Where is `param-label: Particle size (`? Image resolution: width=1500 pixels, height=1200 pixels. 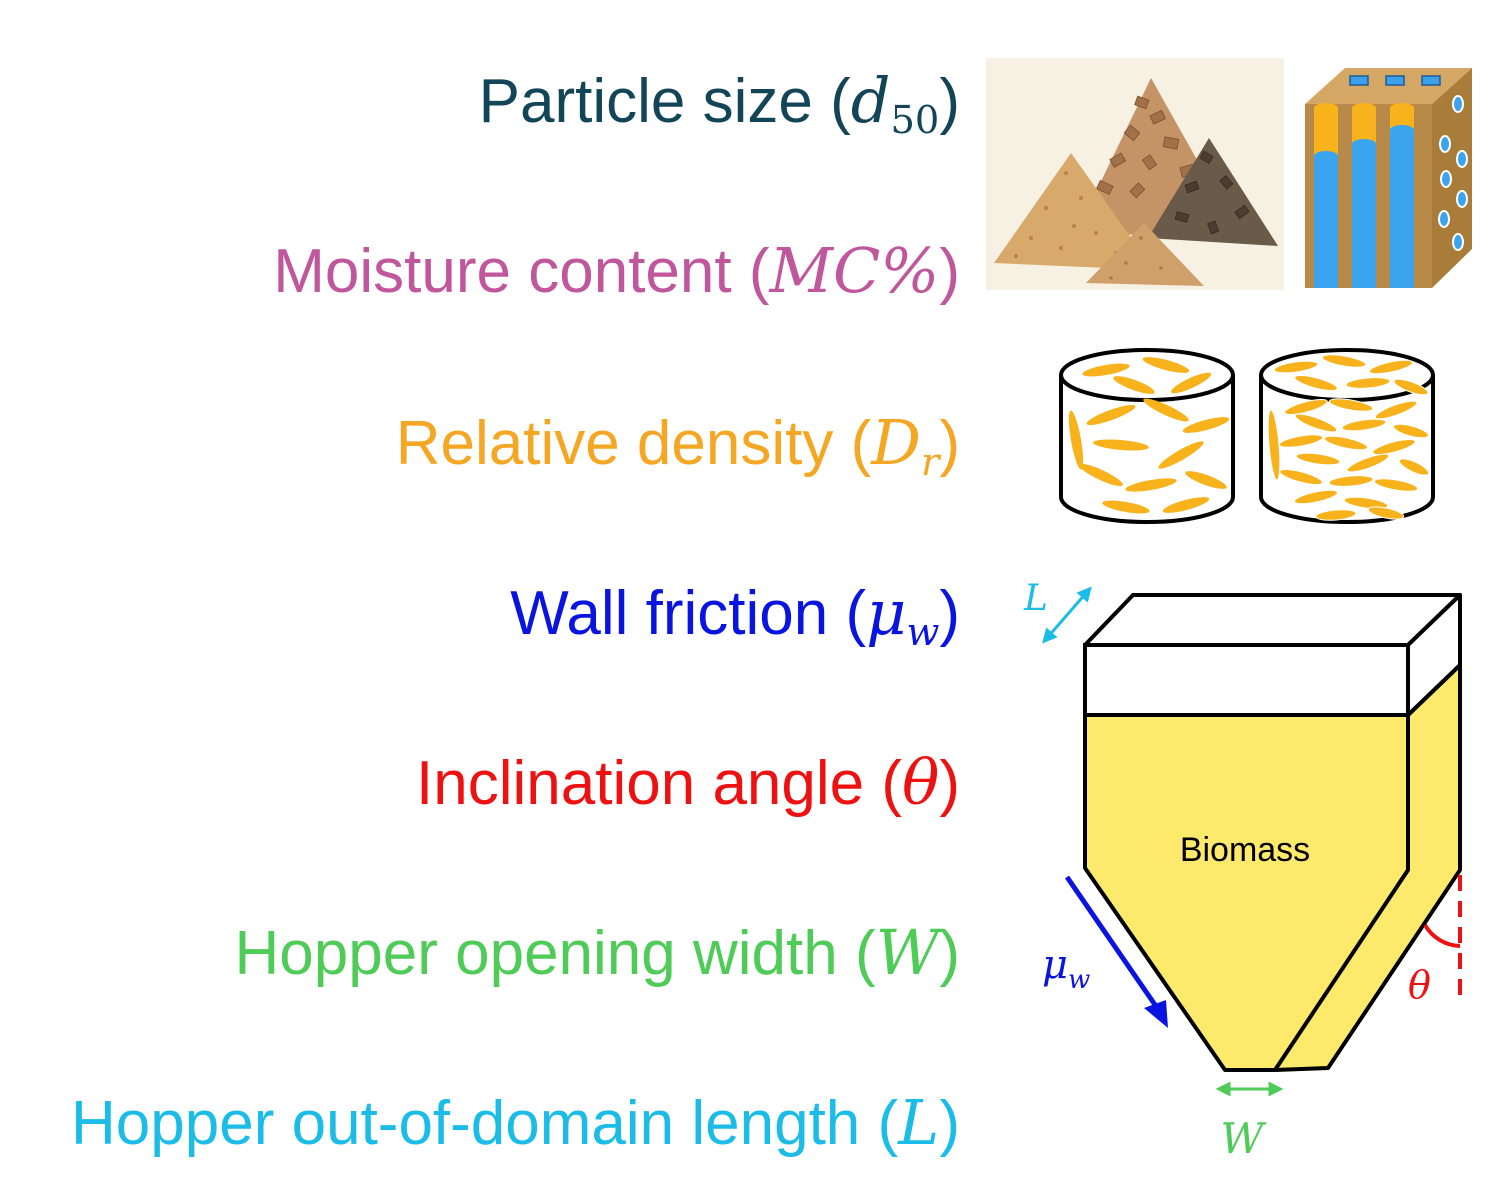
param-label: Particle size ( is located at coordinates (664, 101).